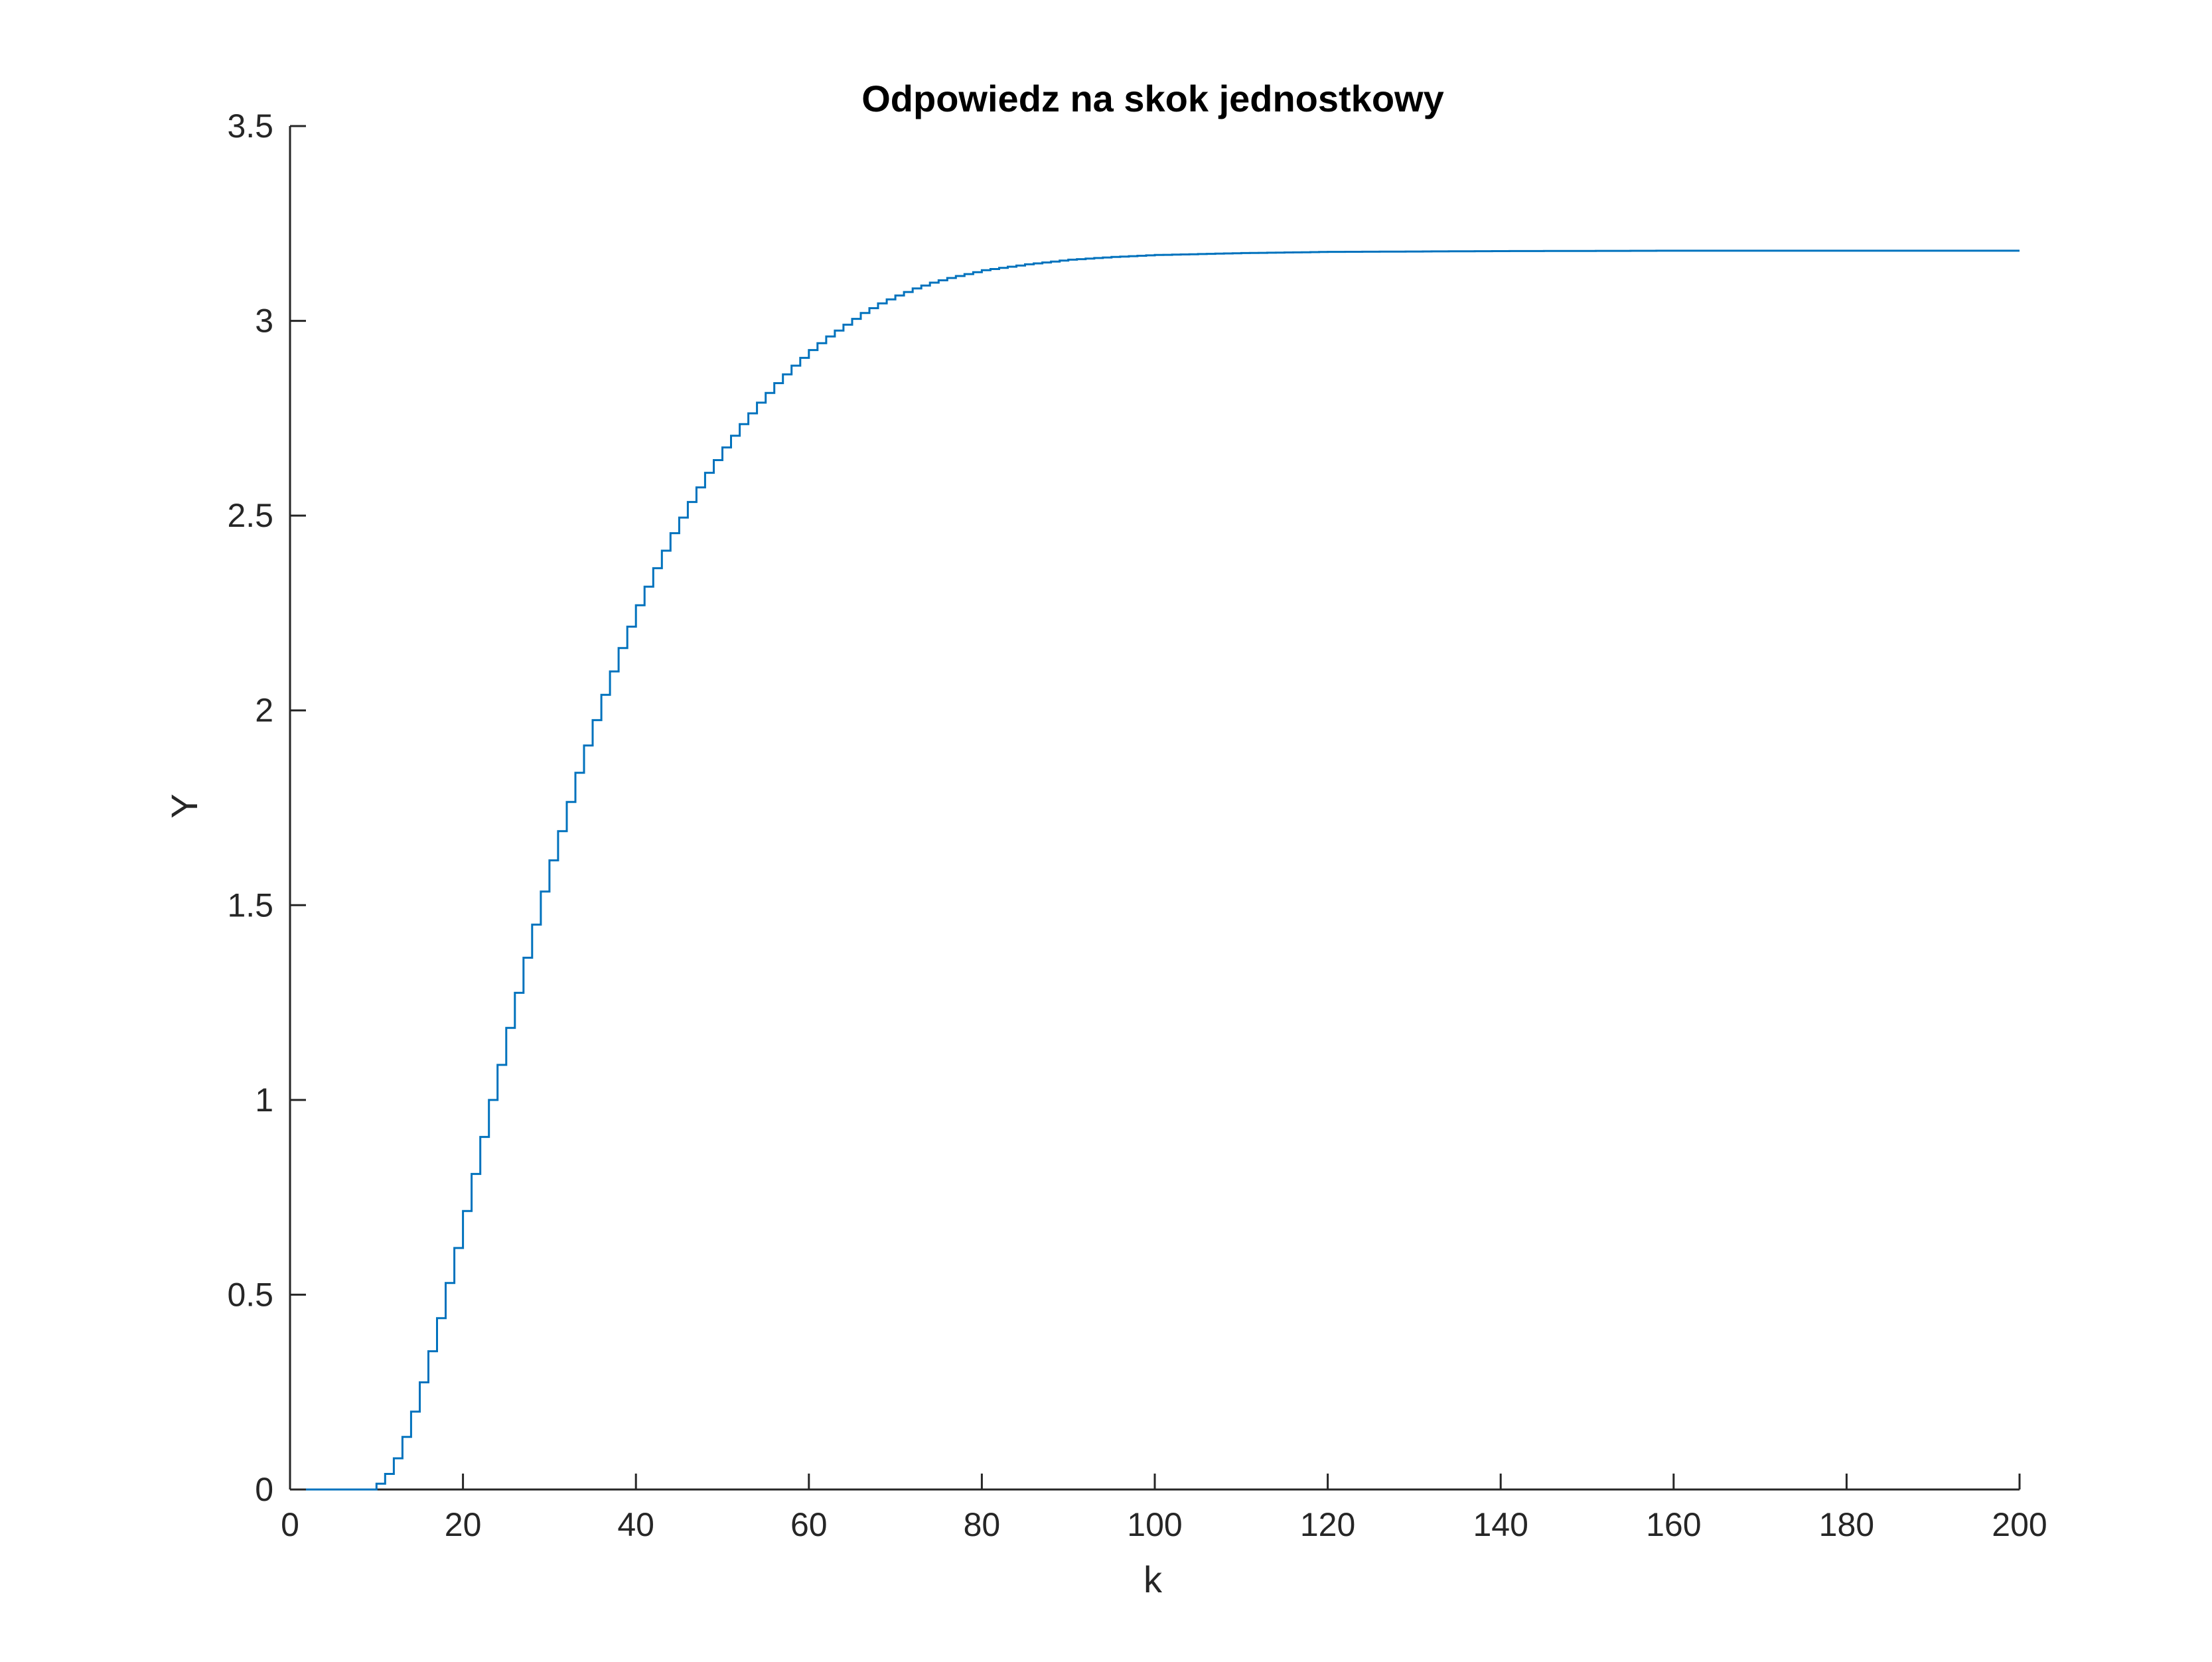  Describe the element at coordinates (250, 905) in the screenshot. I see `y-tick-label: 1.5` at that location.